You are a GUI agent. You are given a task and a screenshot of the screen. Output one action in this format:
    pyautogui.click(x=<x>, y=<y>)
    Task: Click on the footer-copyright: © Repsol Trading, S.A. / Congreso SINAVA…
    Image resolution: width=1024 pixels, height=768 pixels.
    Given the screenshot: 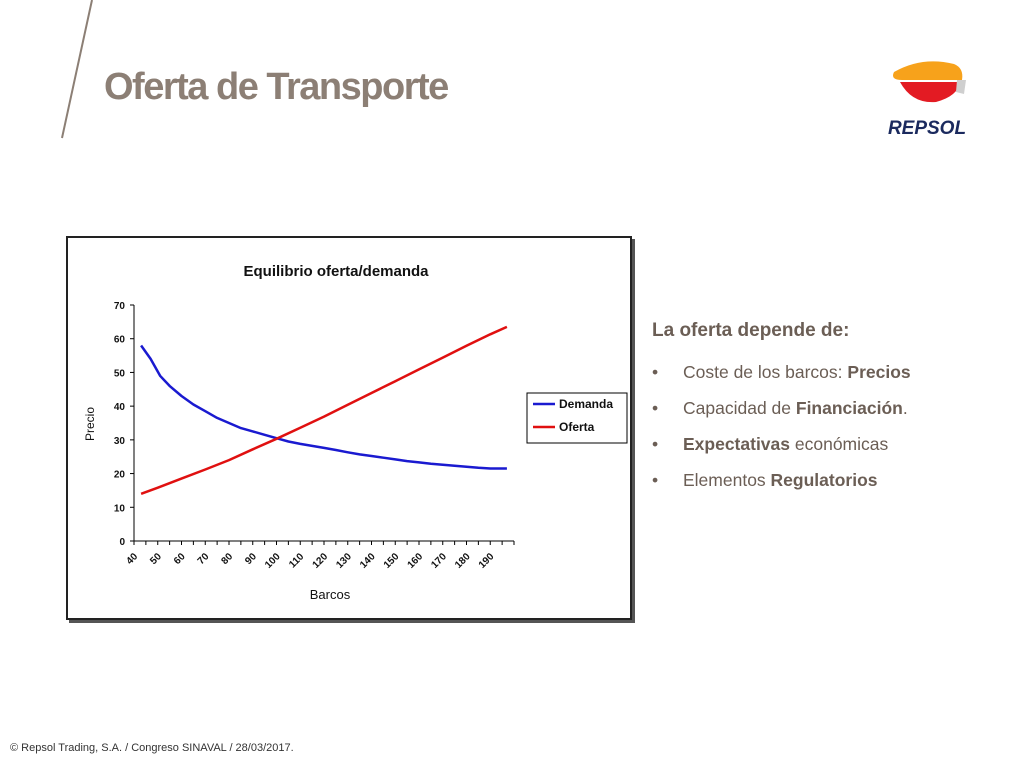 What is the action you would take?
    pyautogui.click(x=152, y=748)
    